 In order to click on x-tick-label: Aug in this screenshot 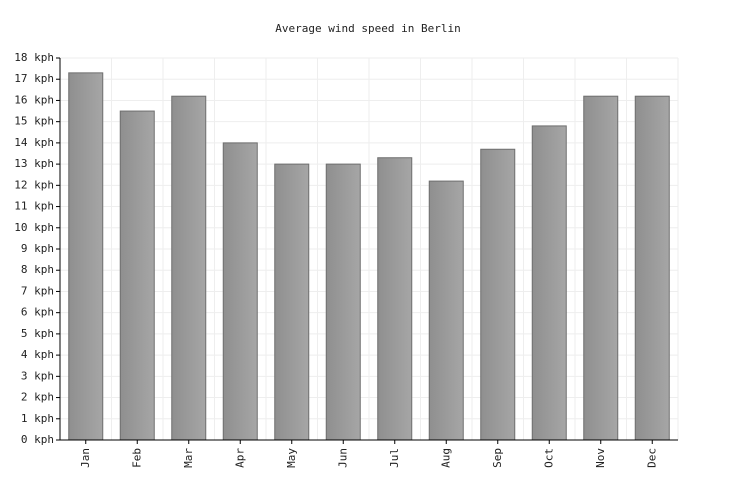, I will do `click(445, 458)`.